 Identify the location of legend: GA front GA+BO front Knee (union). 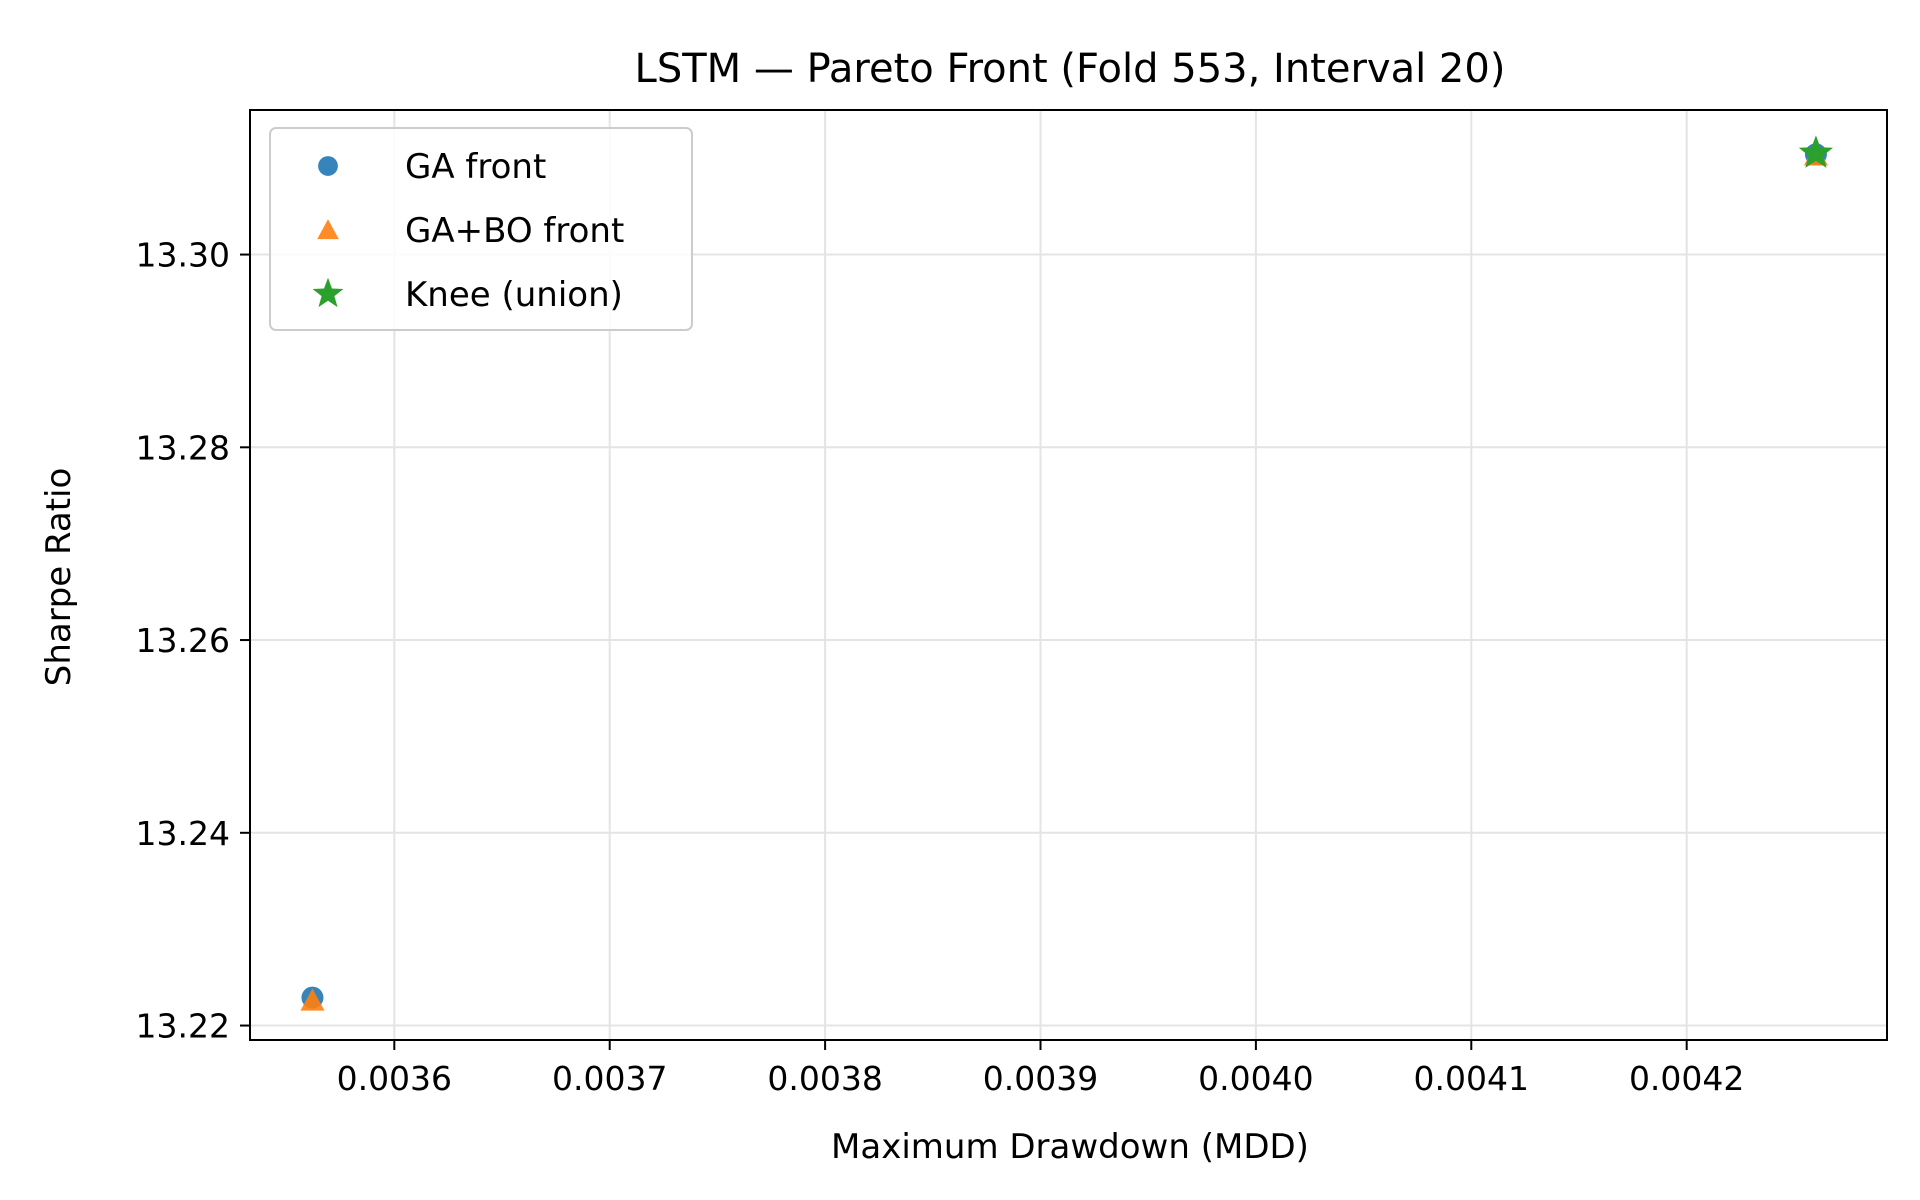
(481, 229).